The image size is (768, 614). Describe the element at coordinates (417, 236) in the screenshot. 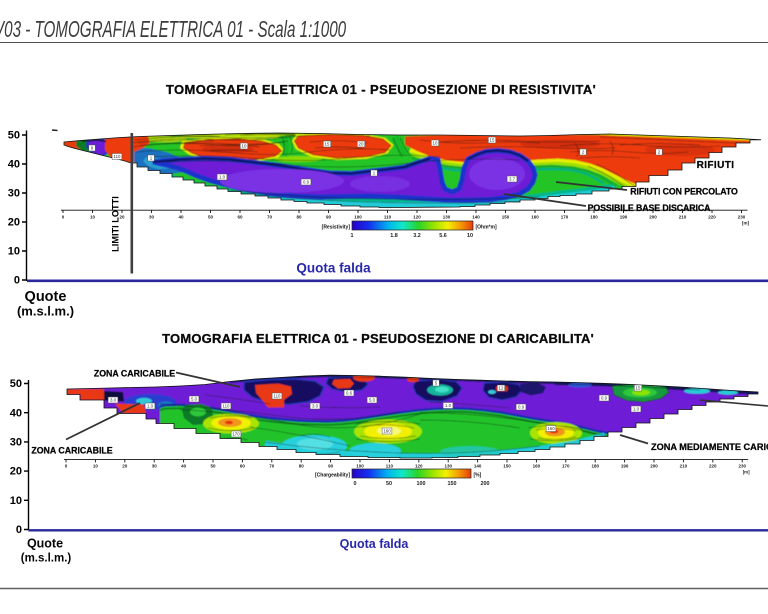

I see `svg-text: 3.2` at that location.